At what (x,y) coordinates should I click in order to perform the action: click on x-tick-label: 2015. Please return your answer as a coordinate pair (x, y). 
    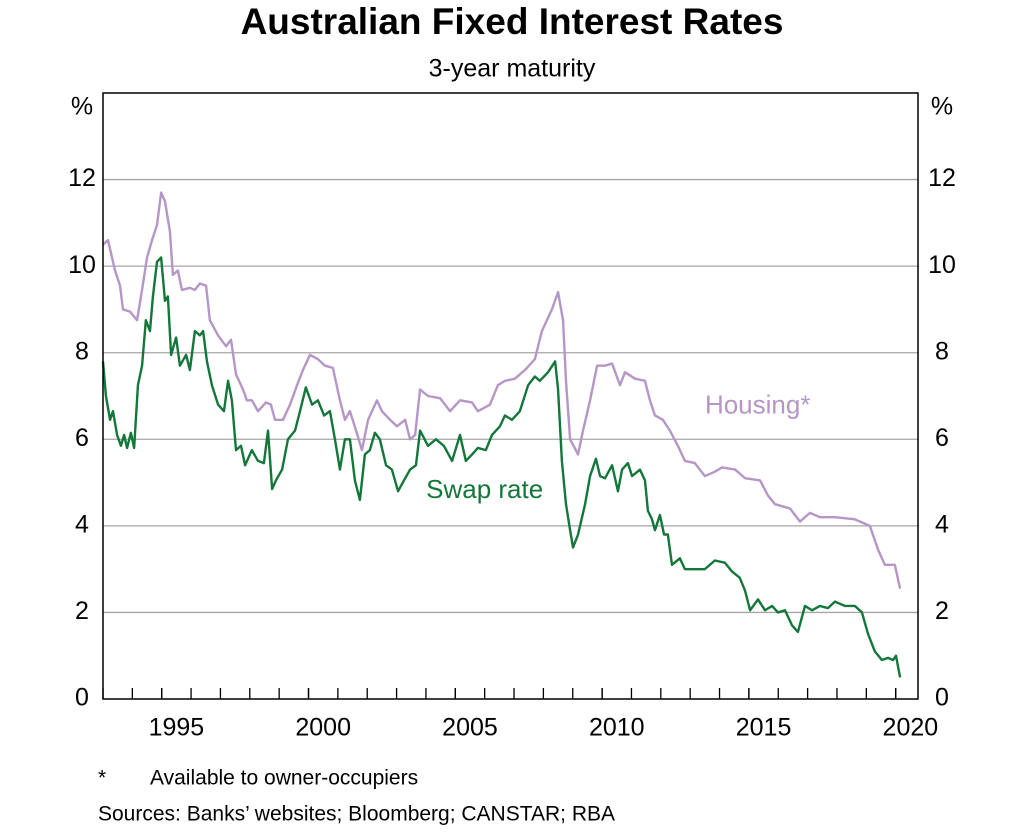
    Looking at the image, I should click on (764, 728).